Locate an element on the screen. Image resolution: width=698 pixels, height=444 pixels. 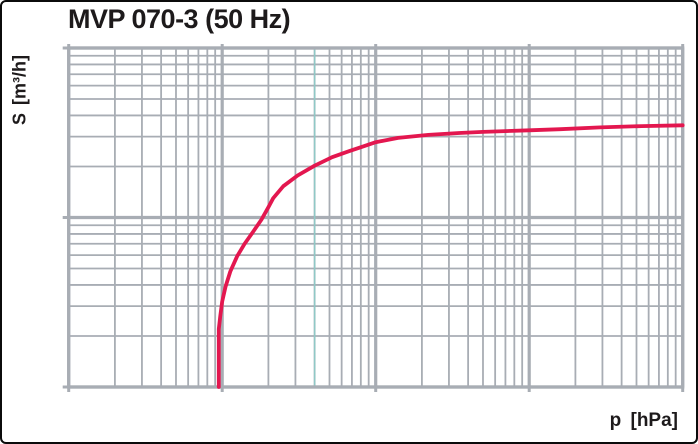
x-axis-label: p [hPa] is located at coordinates (643, 420).